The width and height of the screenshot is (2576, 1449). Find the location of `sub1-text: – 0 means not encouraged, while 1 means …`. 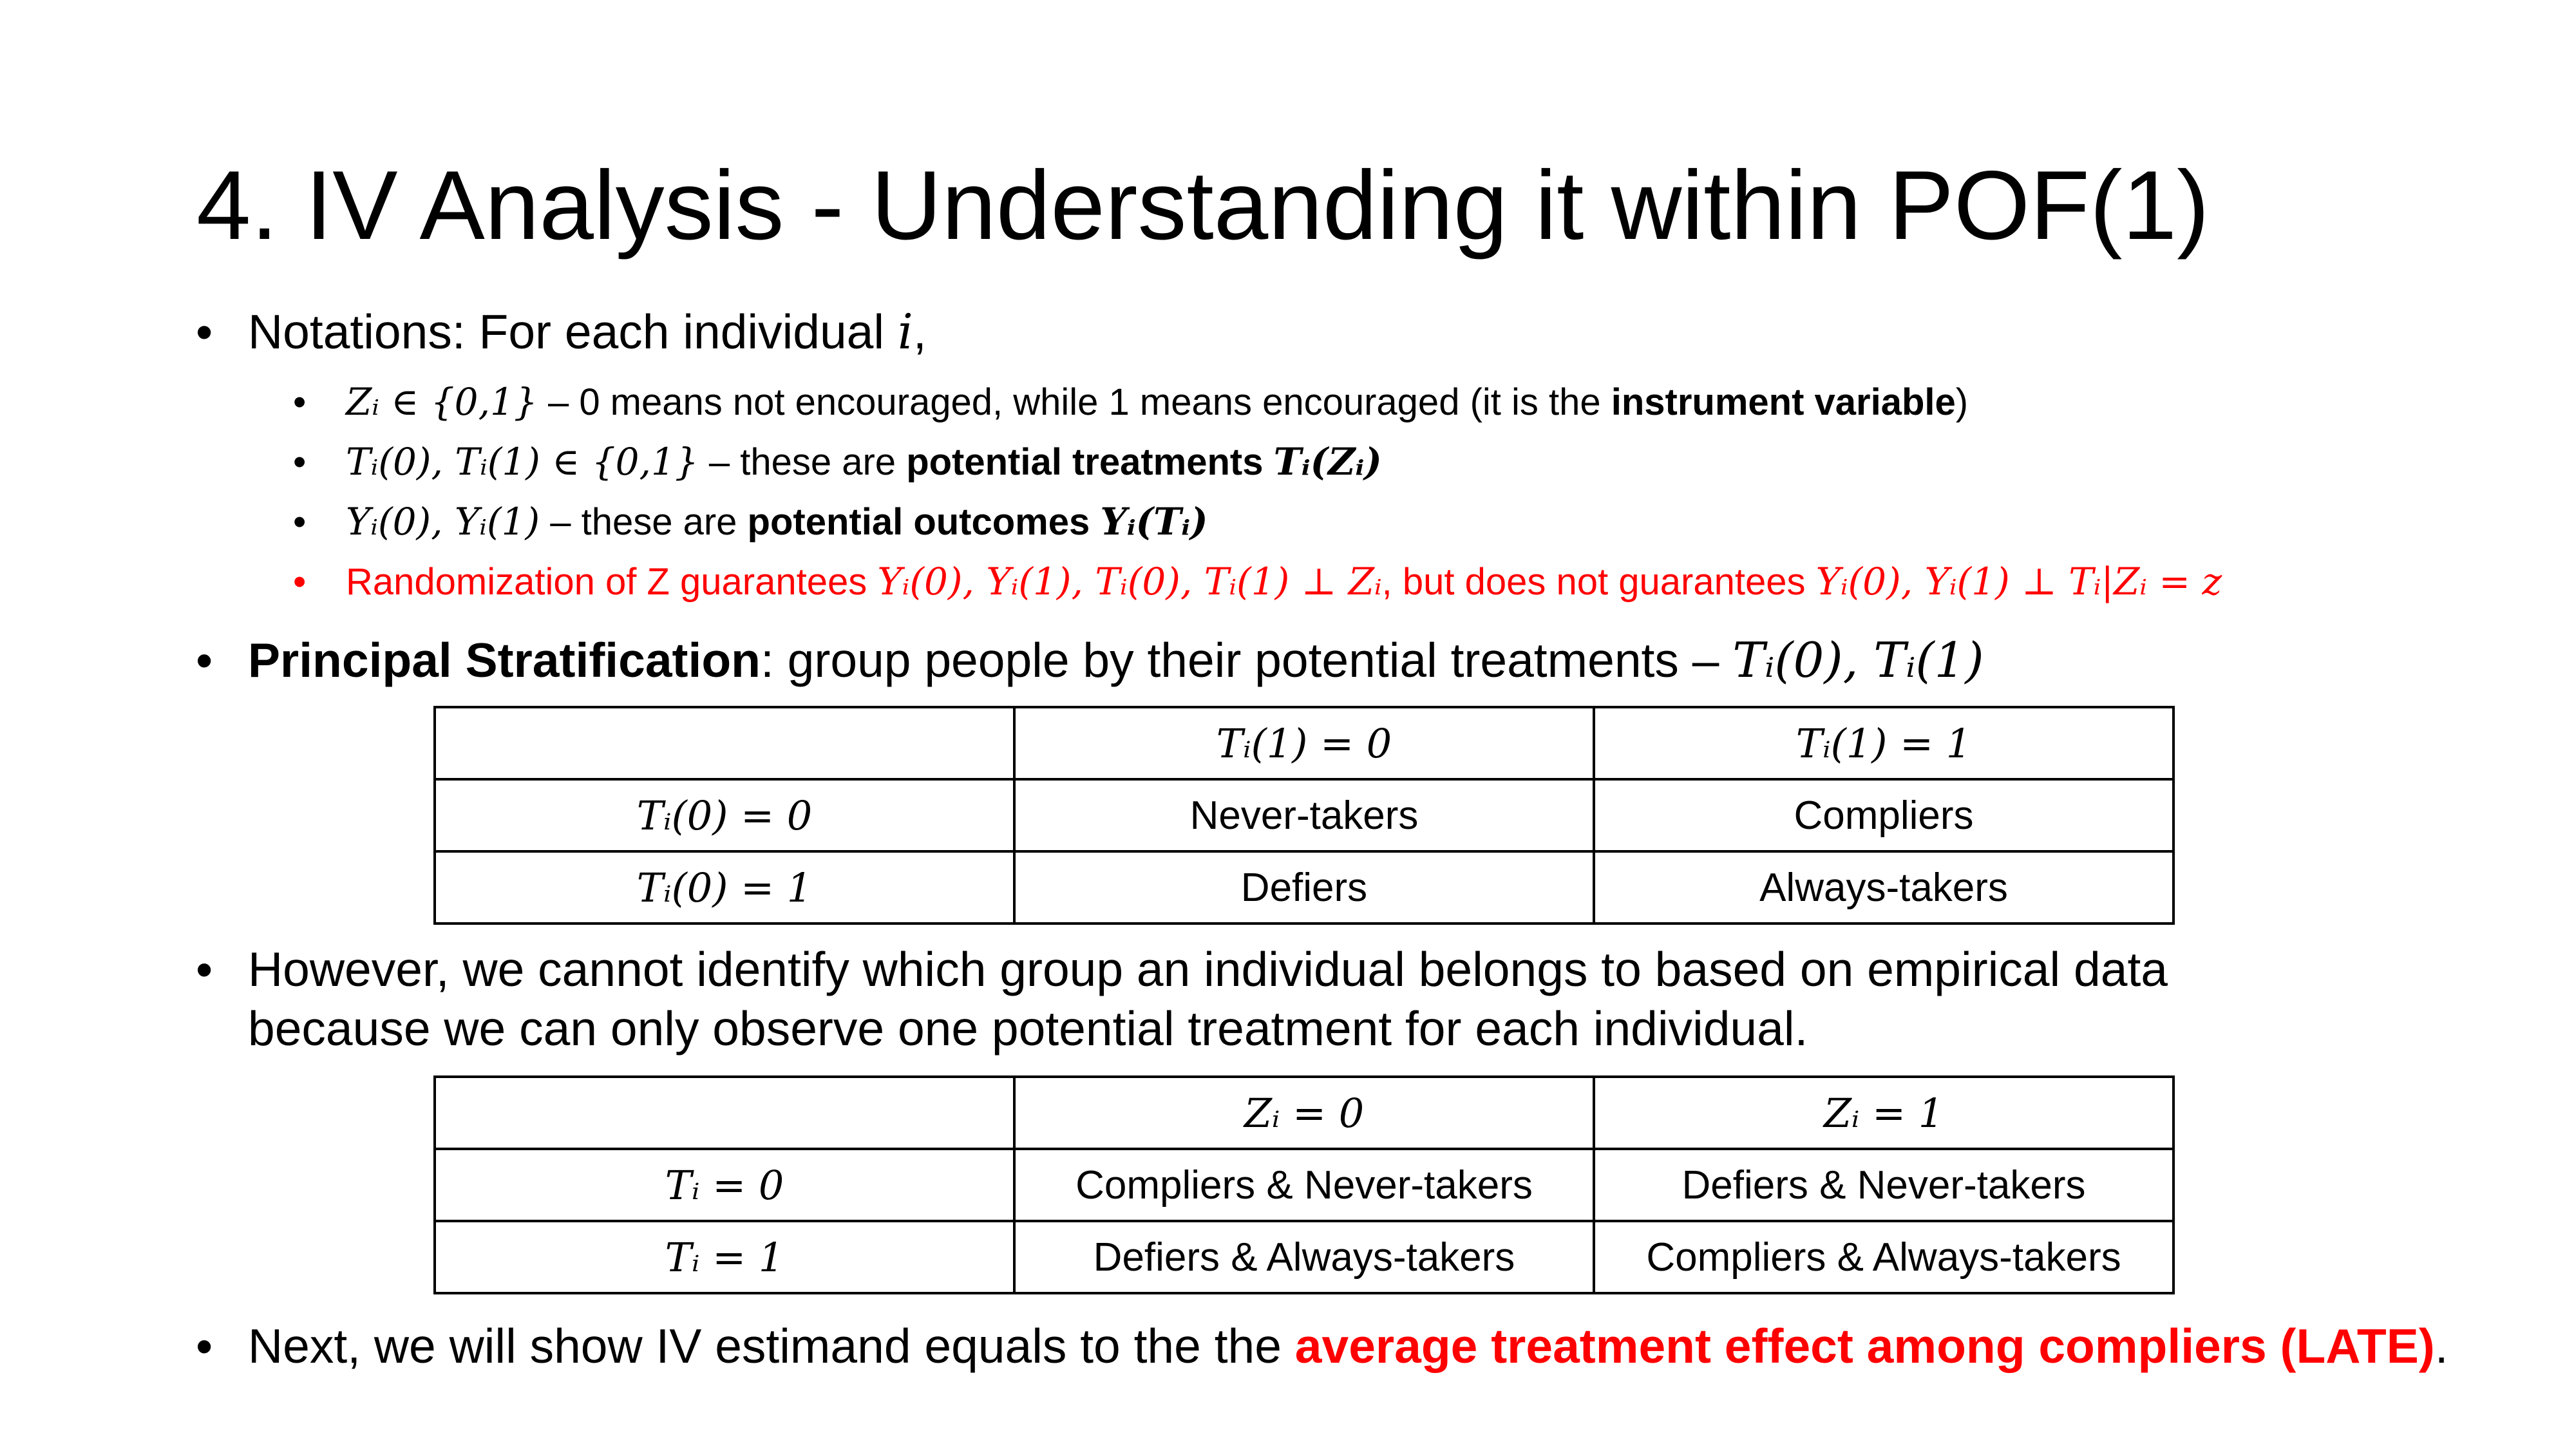

sub1-text: – 0 means not encouraged, while 1 means … is located at coordinates (1074, 402).